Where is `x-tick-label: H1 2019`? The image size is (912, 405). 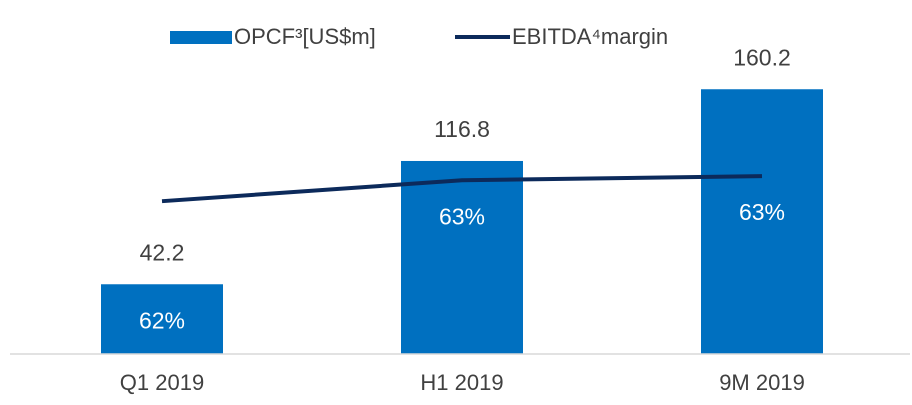
x-tick-label: H1 2019 is located at coordinates (461, 382).